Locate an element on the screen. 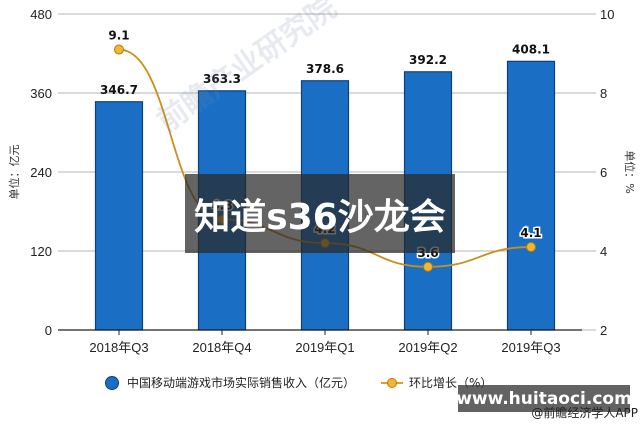  x-tick-label: 2018年Q3 is located at coordinates (118, 347).